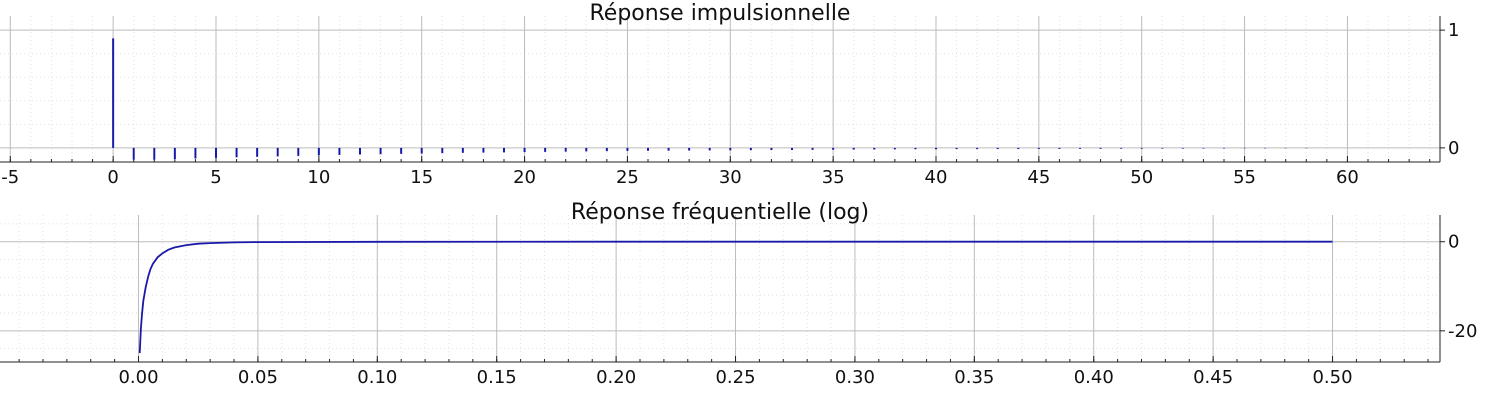 This screenshot has height=400, width=1500. Describe the element at coordinates (1094, 377) in the screenshot. I see `x-tick-label: 0.40` at that location.